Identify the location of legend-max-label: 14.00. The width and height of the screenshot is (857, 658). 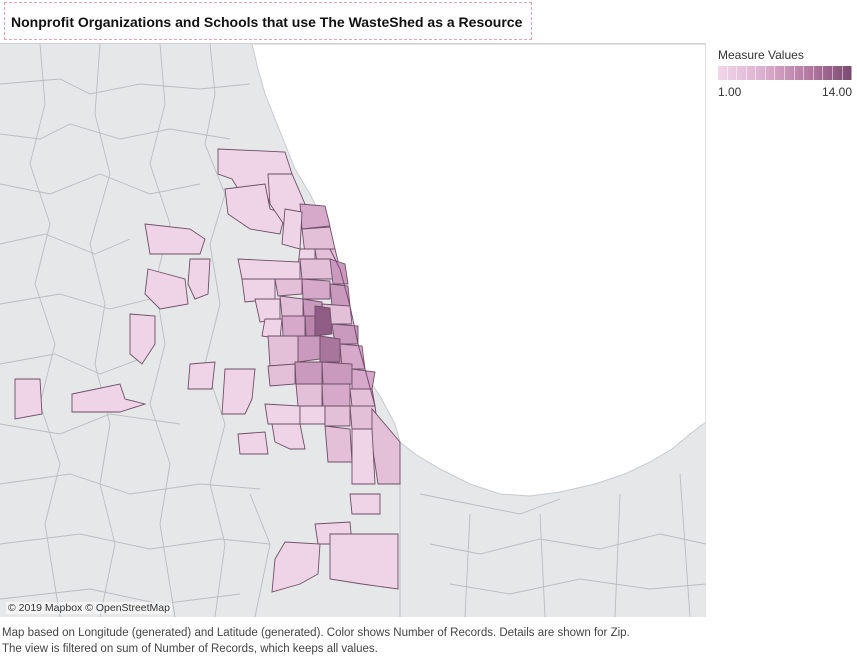
(836, 92).